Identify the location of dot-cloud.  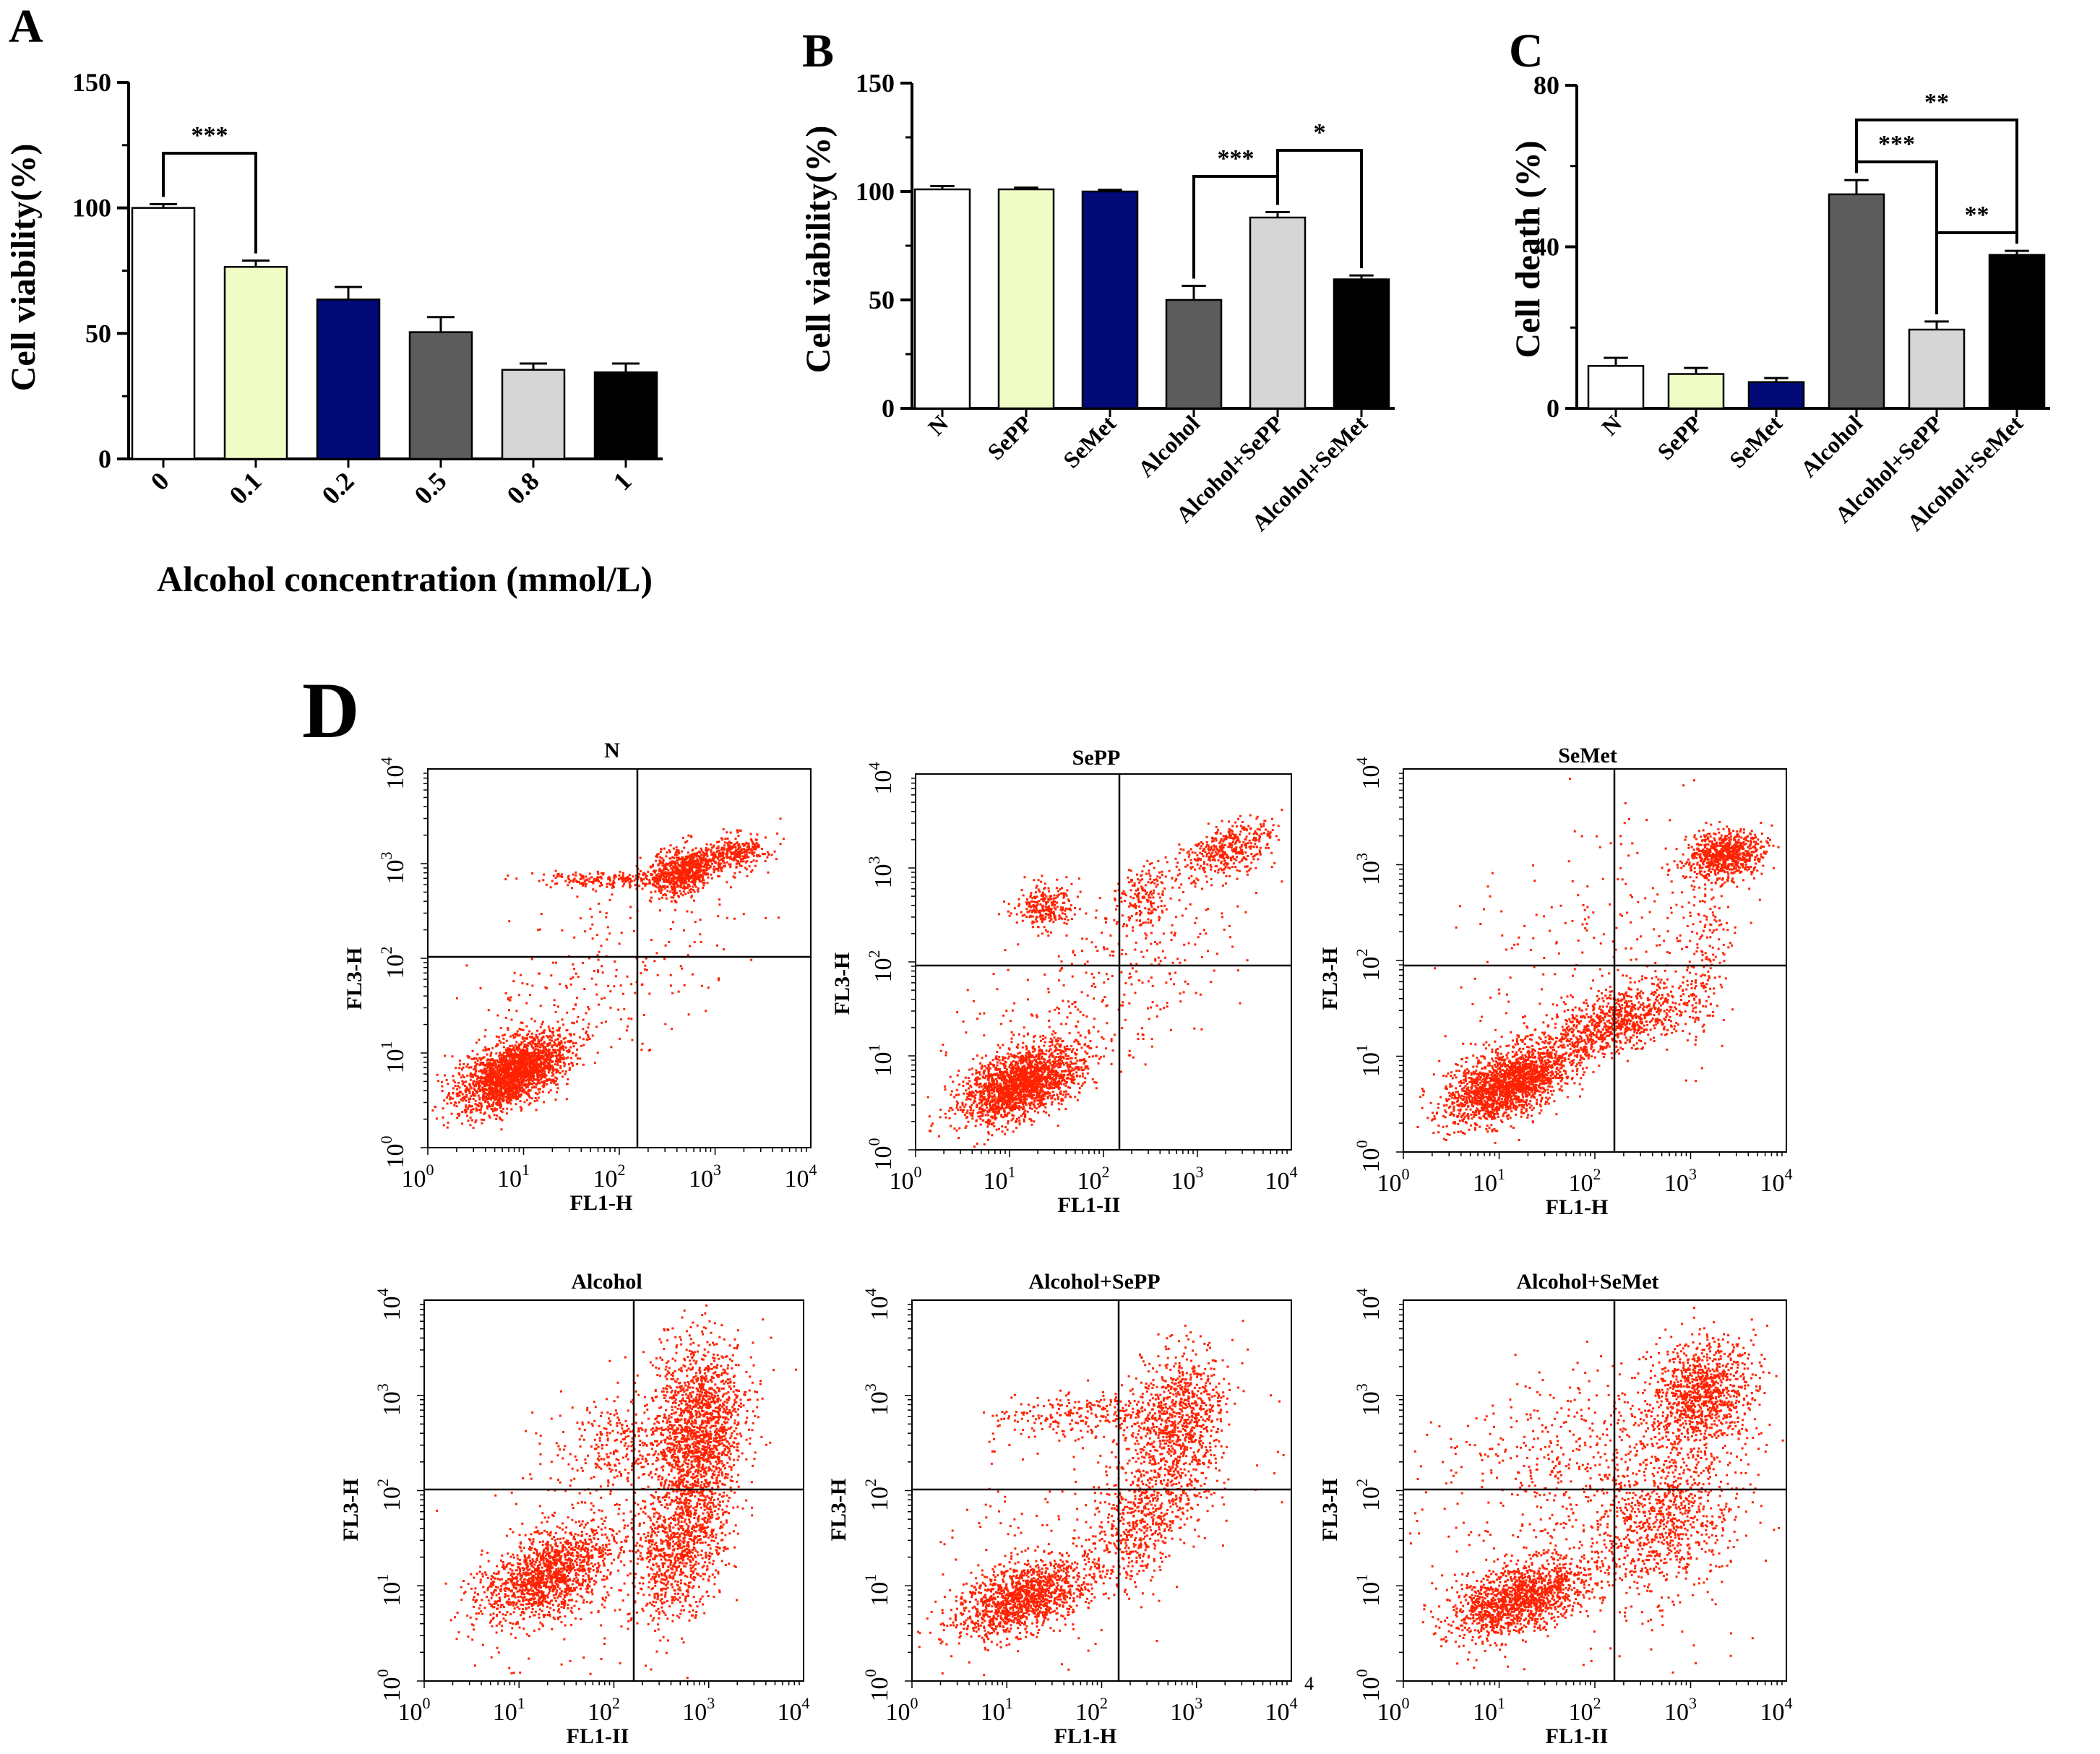
(1101, 1498).